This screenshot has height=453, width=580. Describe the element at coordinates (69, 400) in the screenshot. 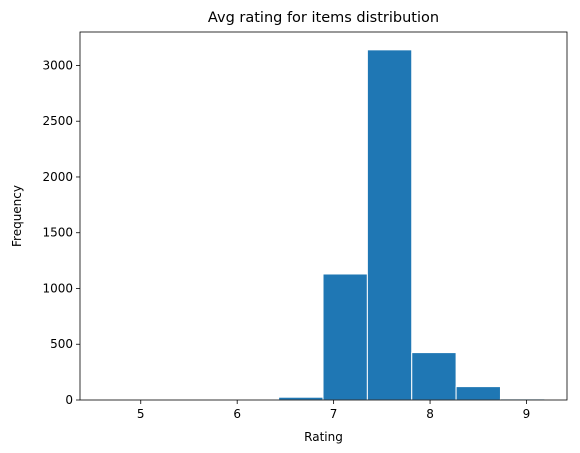

I see `y-tick-label: 0` at that location.